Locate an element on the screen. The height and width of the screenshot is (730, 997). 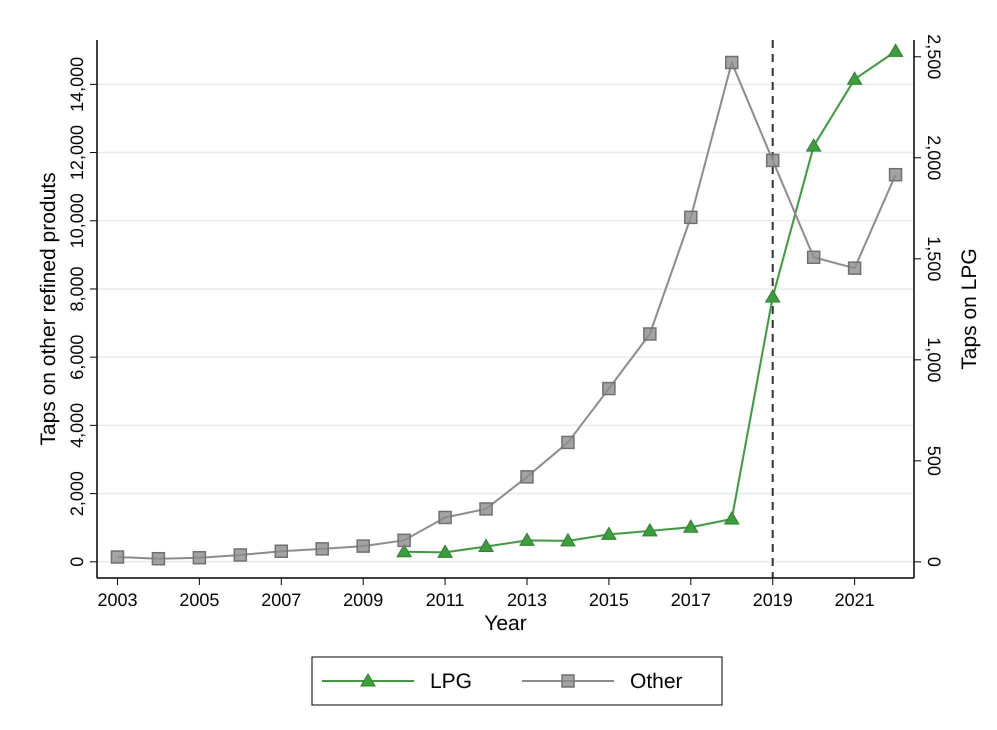
y-tick-label: 12,000 is located at coordinates (77, 152).